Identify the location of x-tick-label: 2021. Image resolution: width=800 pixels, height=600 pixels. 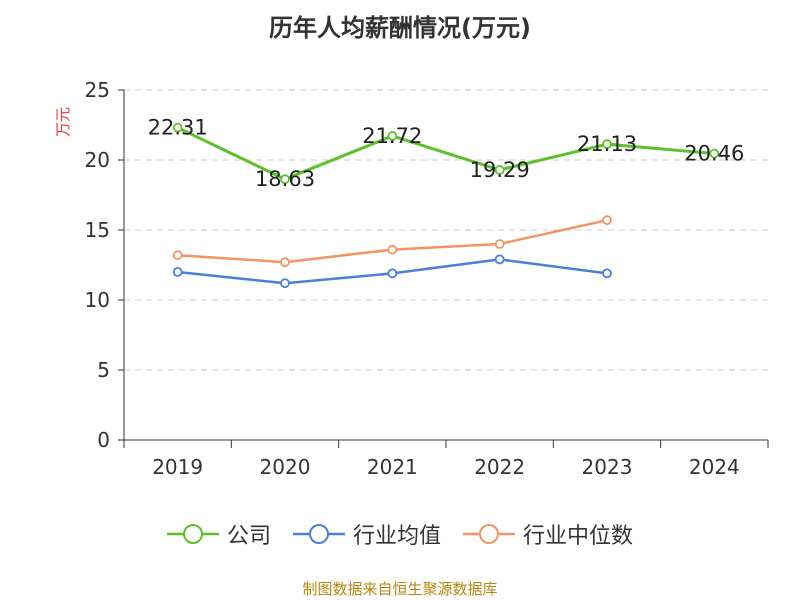
(392, 467).